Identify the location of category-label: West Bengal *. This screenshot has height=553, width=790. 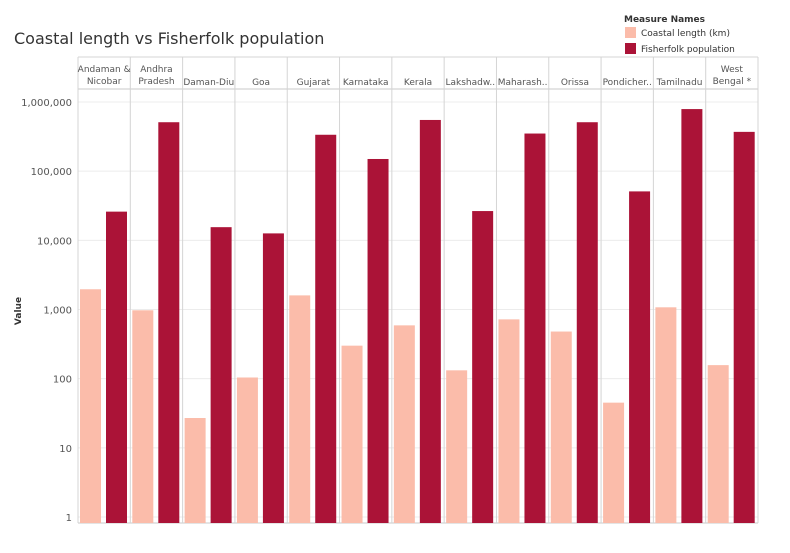
(732, 76).